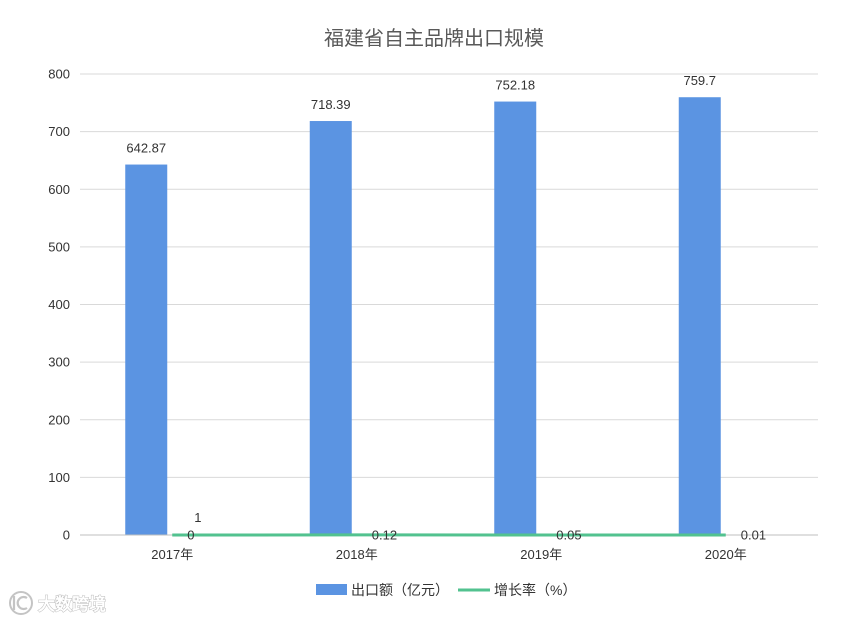 This screenshot has height=619, width=859. What do you see at coordinates (357, 554) in the screenshot?
I see `x-category-label: 2018年` at bounding box center [357, 554].